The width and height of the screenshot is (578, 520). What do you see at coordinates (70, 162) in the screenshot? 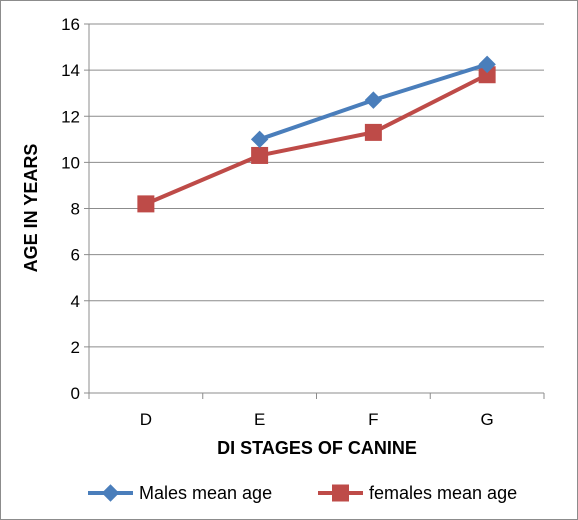
I see `y-tick-label: 10` at bounding box center [70, 162].